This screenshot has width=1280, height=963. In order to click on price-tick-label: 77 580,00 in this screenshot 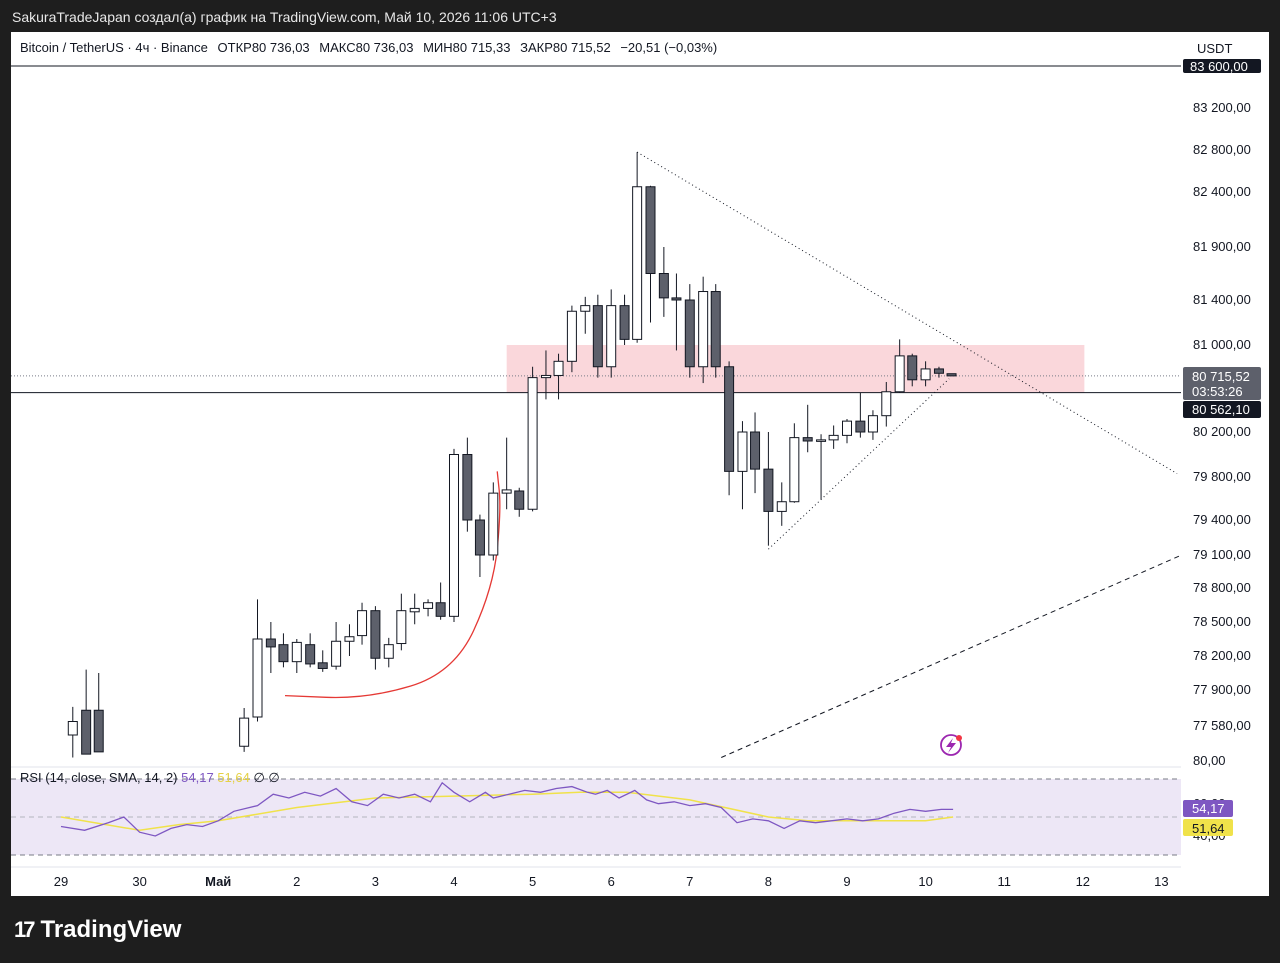, I will do `click(1222, 725)`.